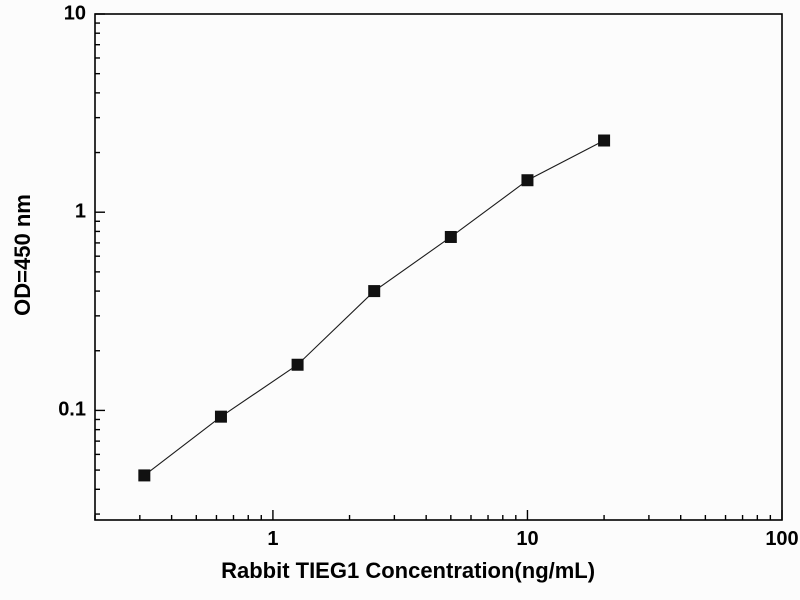 The image size is (800, 600). Describe the element at coordinates (80, 211) in the screenshot. I see `y-tick-label: 1` at that location.